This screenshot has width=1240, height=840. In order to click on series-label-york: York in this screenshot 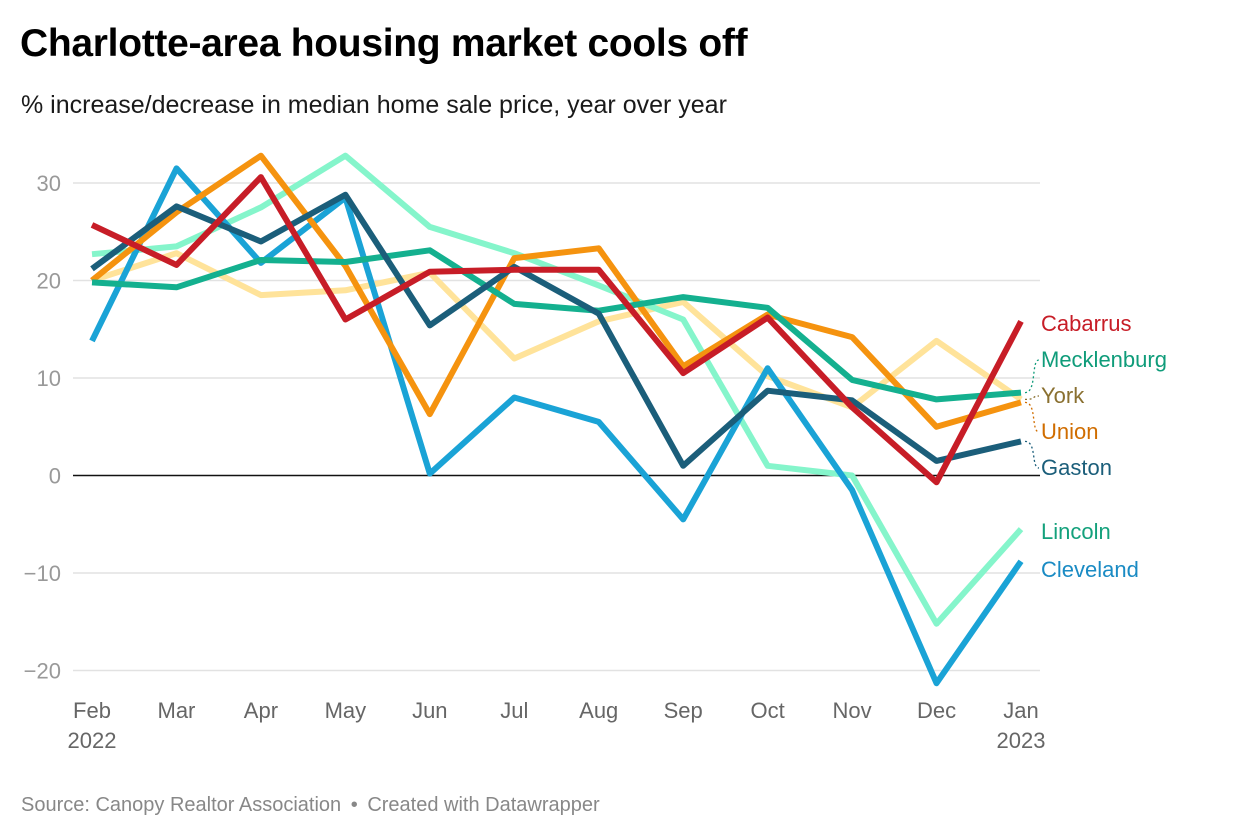, I will do `click(1063, 395)`.